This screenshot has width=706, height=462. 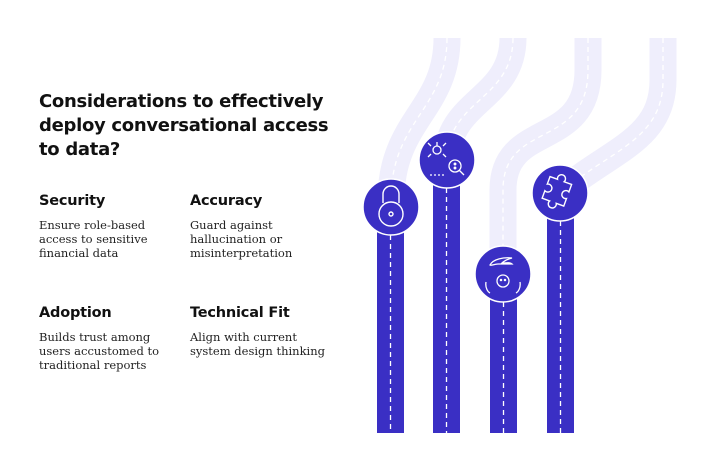 What do you see at coordinates (475, 310) in the screenshot?
I see `bar-dashes` at bounding box center [475, 310].